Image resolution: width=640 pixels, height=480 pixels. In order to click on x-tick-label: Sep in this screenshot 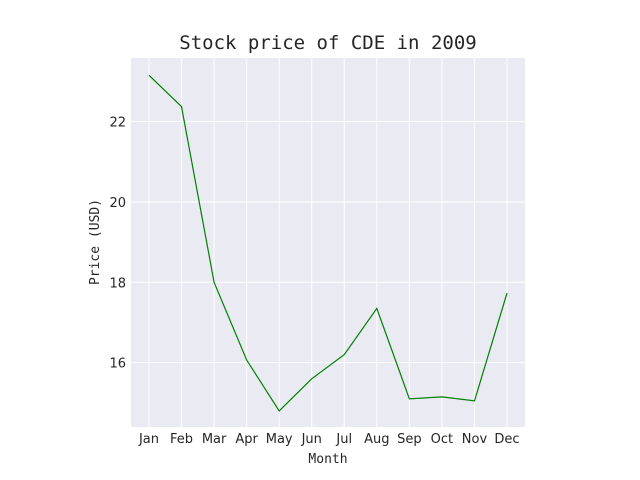, I will do `click(409, 439)`.